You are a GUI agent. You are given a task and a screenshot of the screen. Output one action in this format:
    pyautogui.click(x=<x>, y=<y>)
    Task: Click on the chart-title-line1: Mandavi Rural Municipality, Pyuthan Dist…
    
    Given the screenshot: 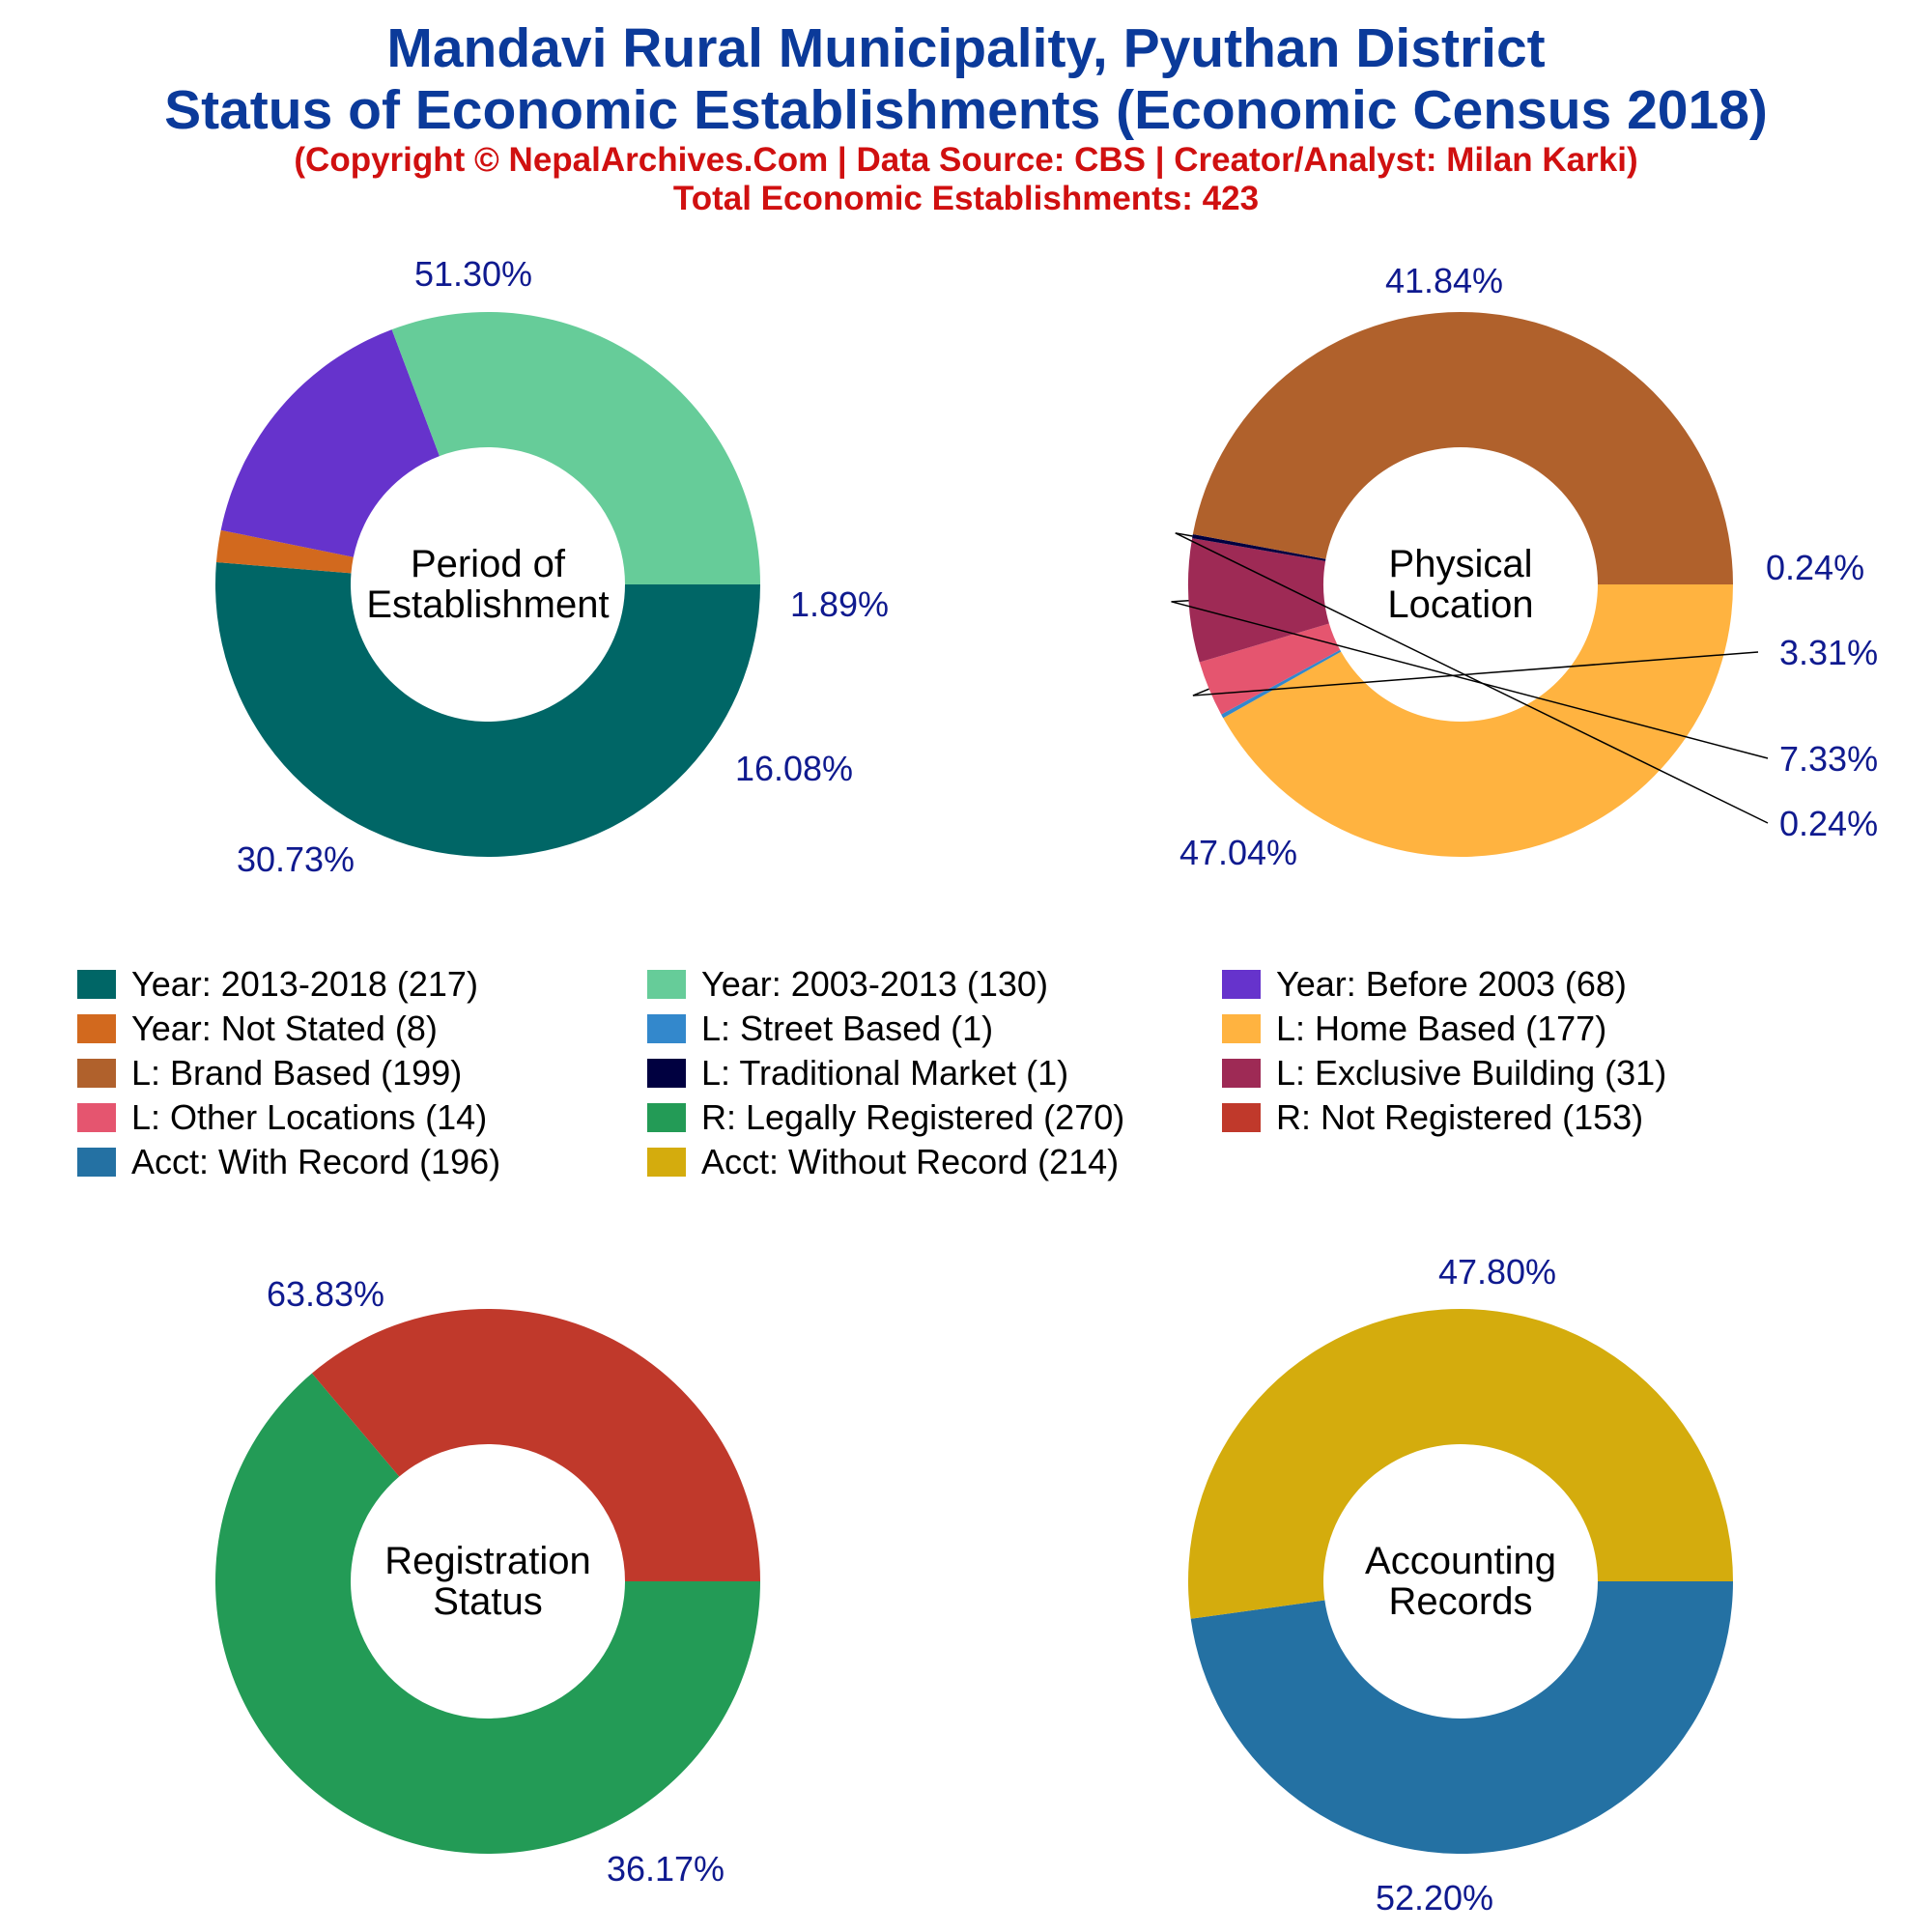 What is the action you would take?
    pyautogui.click(x=966, y=48)
    